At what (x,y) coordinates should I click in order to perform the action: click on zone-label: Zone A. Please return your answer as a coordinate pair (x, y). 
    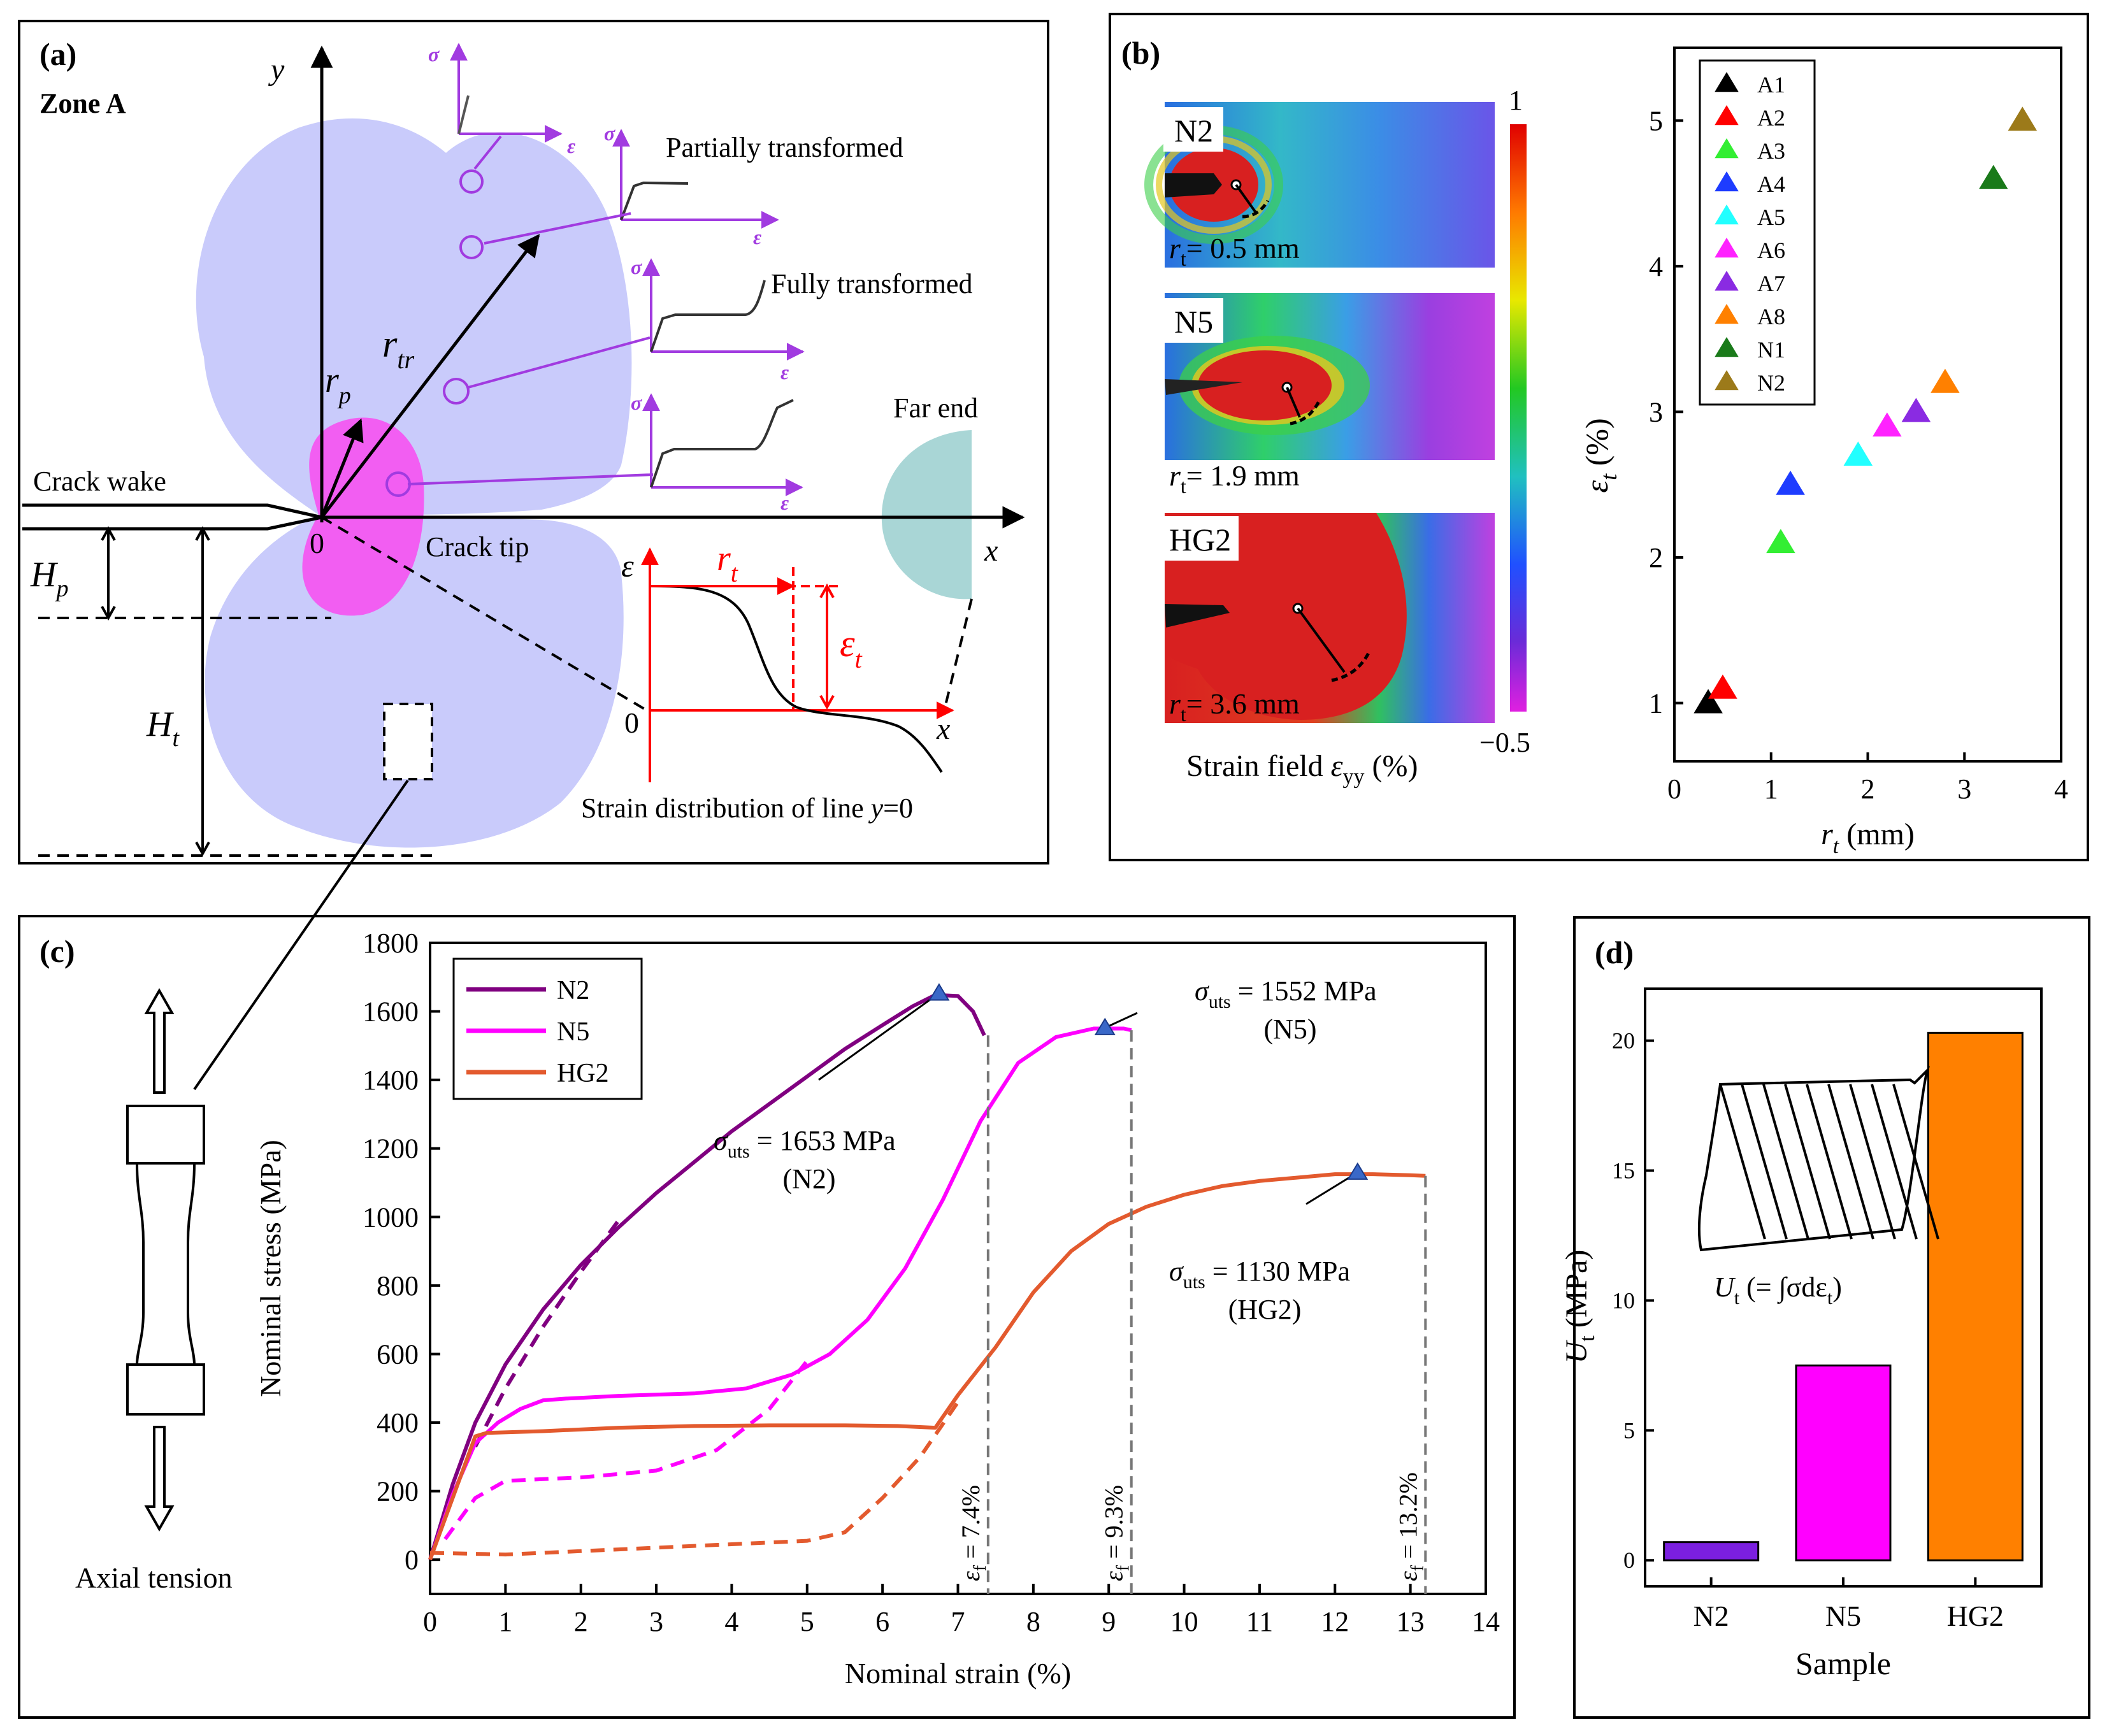
    Looking at the image, I should click on (83, 103).